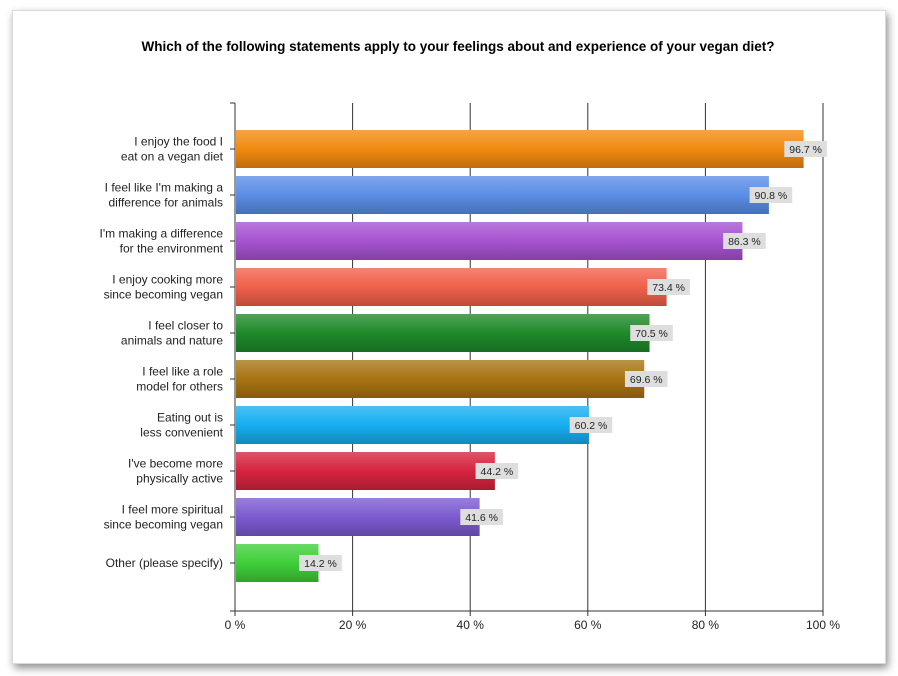 Image resolution: width=898 pixels, height=676 pixels. I want to click on category-label: I feel closer to animals and nature, so click(172, 333).